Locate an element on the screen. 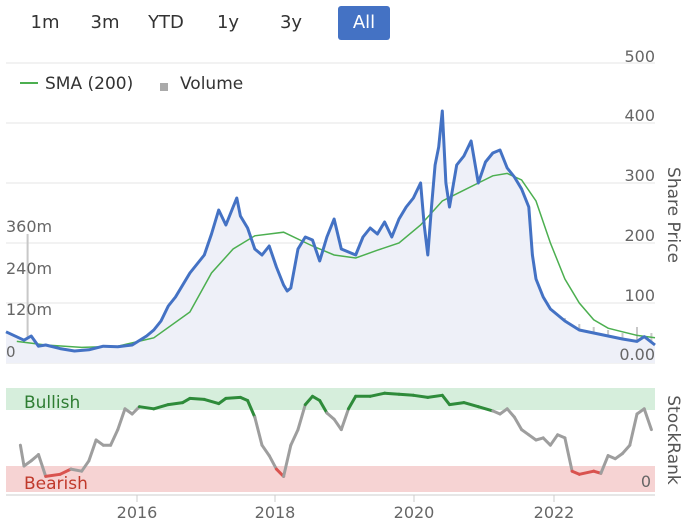 The image size is (698, 522). price-y-tick: 200 is located at coordinates (639, 235).